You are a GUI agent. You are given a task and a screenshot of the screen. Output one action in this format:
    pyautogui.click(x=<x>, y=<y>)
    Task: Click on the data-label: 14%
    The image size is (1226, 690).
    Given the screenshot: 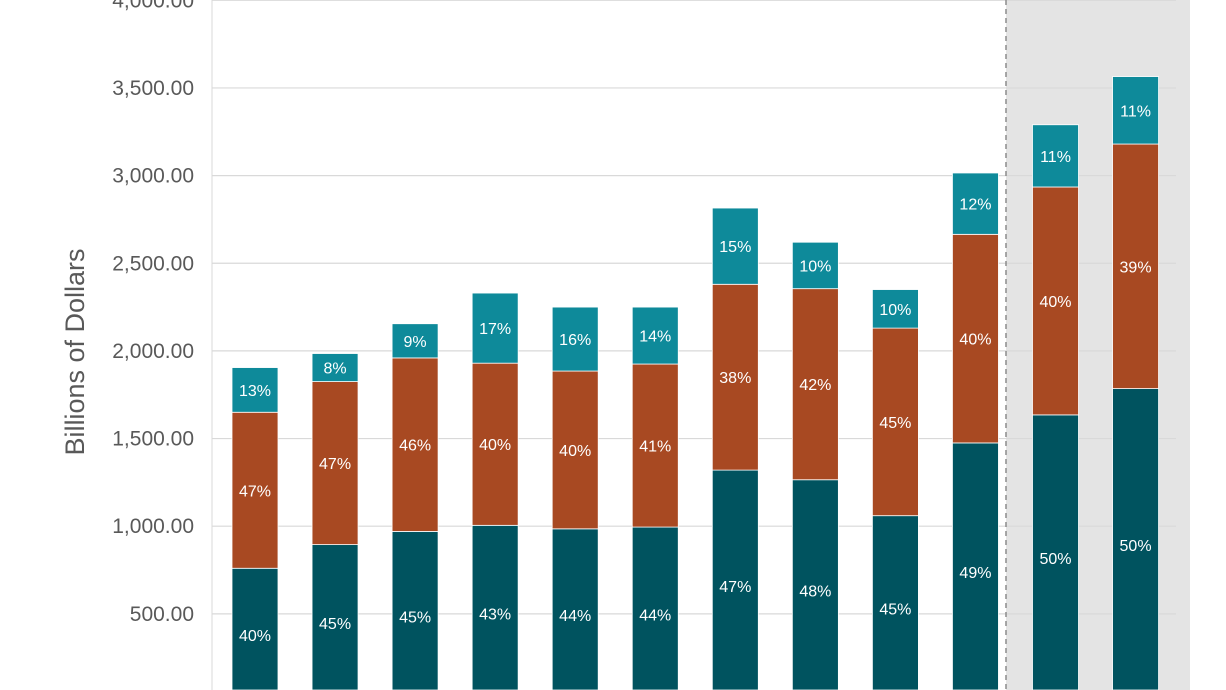 What is the action you would take?
    pyautogui.click(x=655, y=337)
    